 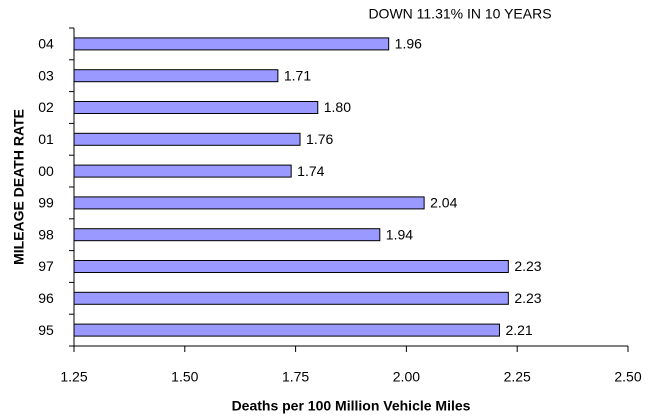 I want to click on x-tick-label: 1.50, so click(x=184, y=377).